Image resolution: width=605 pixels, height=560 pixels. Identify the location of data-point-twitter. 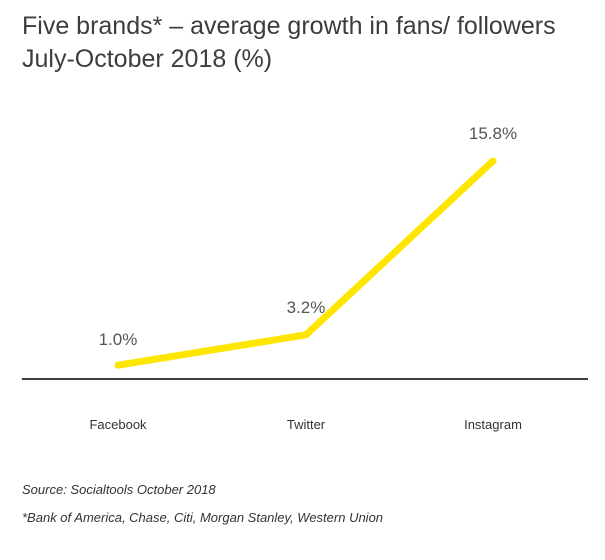
(306, 335).